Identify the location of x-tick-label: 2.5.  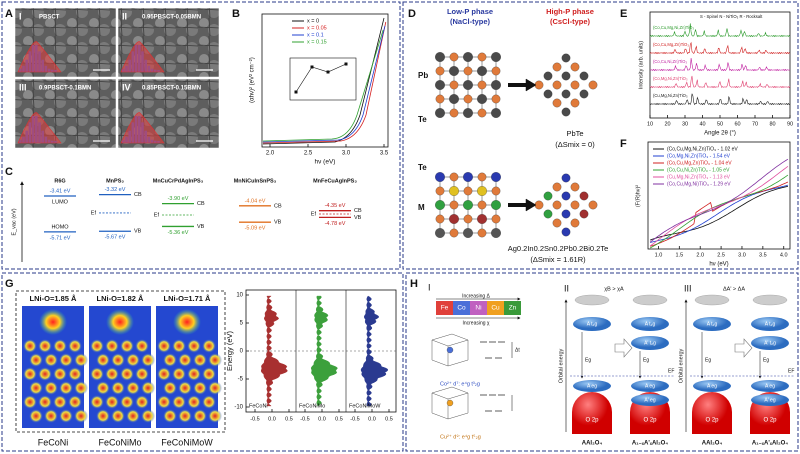
(308, 154).